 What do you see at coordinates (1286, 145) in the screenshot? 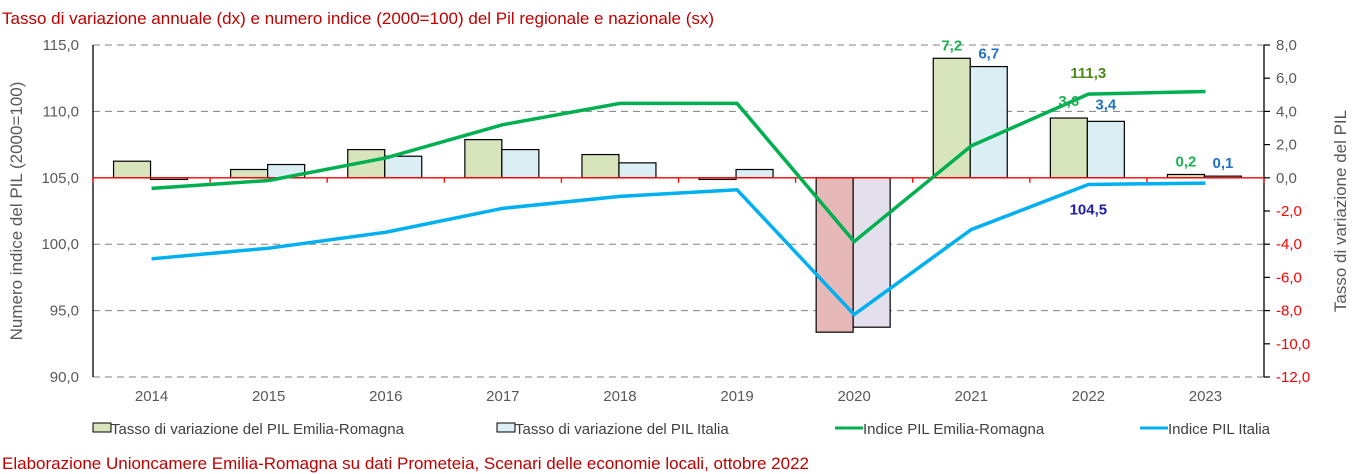
I see `right-tick-label: 2,0` at bounding box center [1286, 145].